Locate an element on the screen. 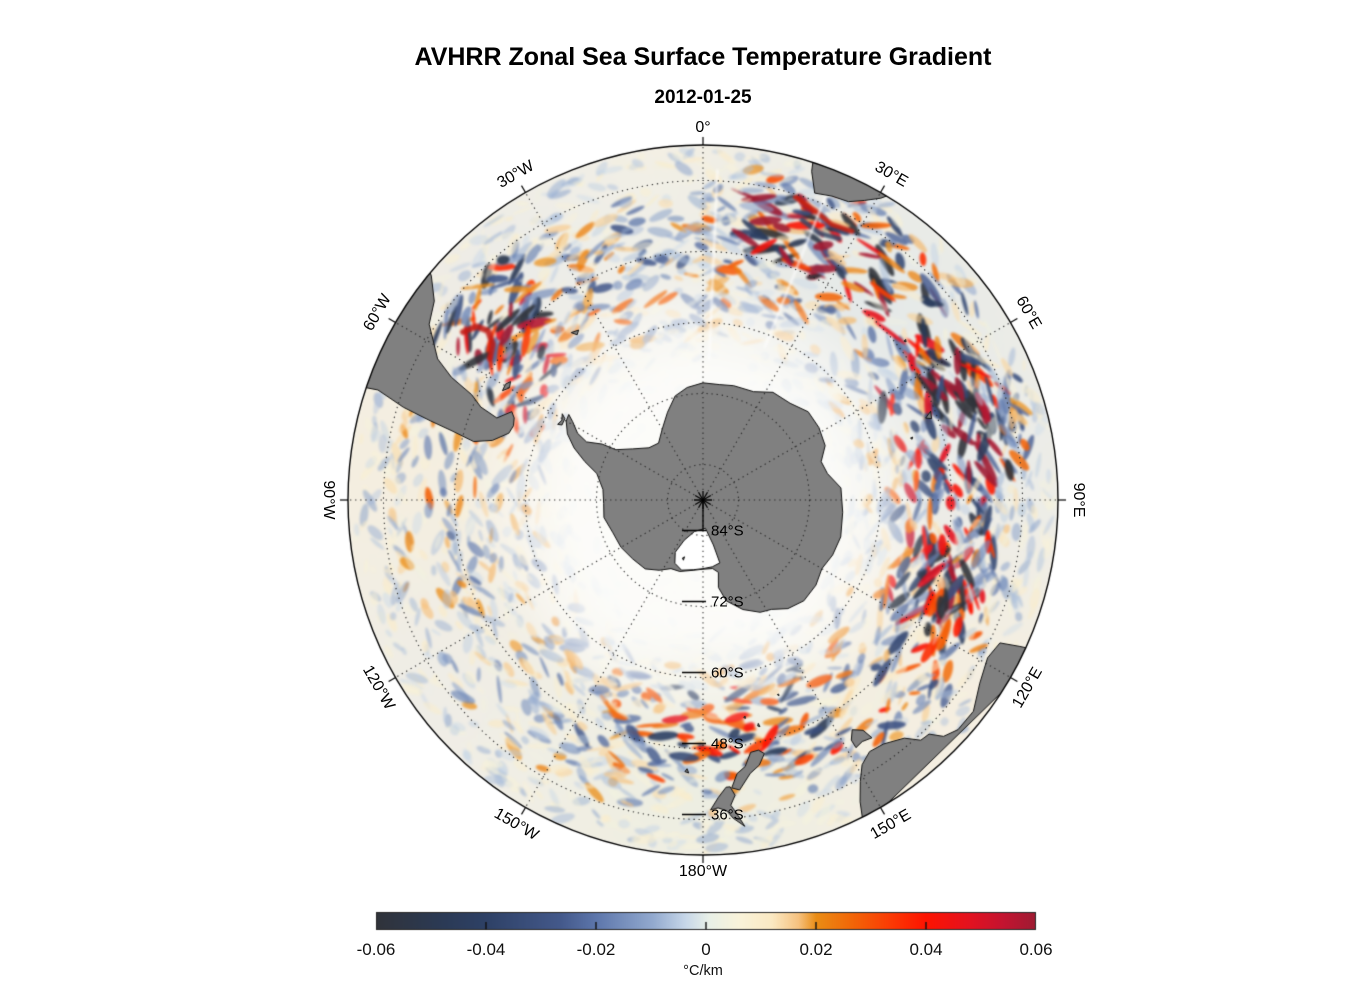 The image size is (1356, 1000). lon-label: 90°W is located at coordinates (328, 500).